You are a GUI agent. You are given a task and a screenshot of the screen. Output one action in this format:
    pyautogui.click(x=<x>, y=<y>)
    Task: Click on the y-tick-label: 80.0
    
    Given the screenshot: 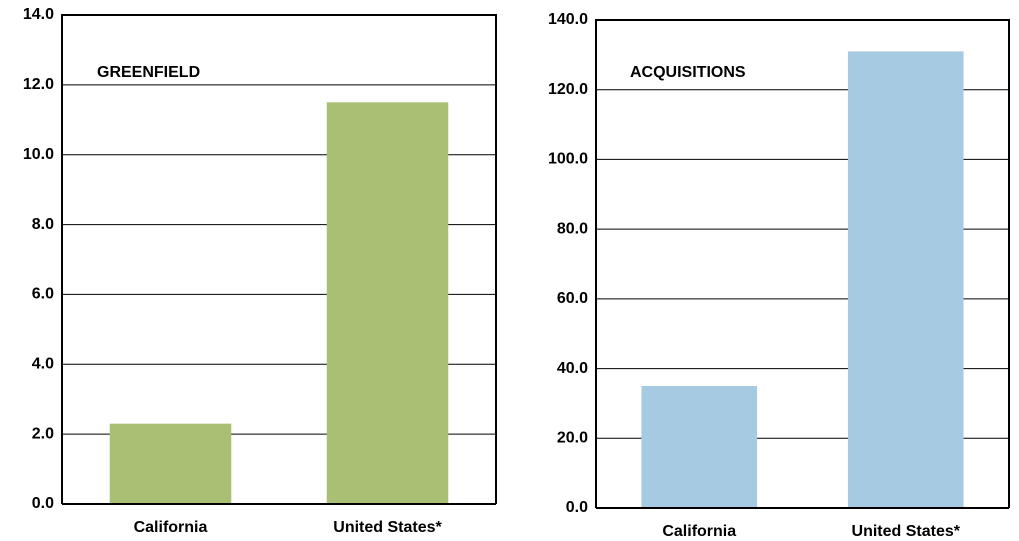 What is the action you would take?
    pyautogui.click(x=572, y=228)
    